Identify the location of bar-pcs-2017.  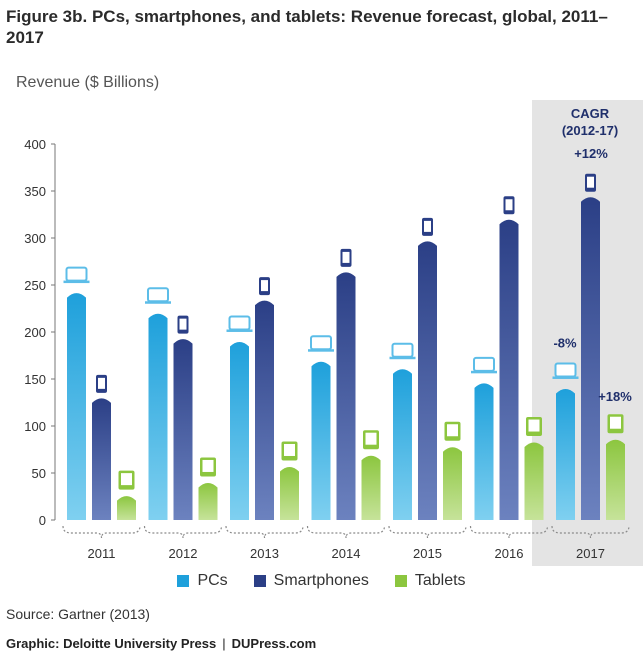
(565, 454).